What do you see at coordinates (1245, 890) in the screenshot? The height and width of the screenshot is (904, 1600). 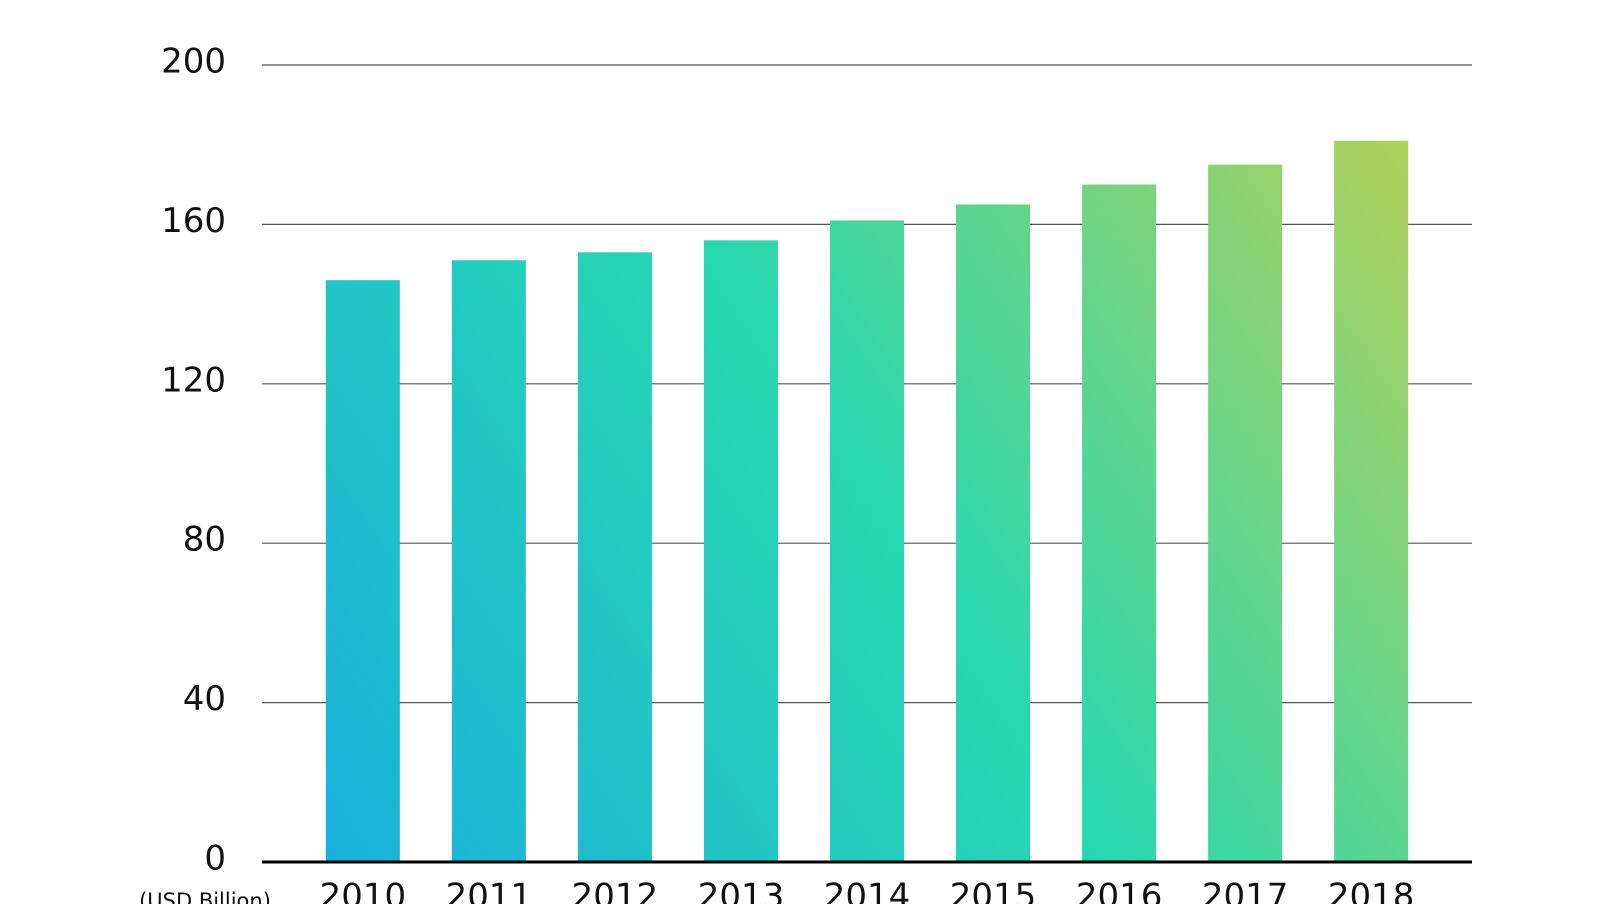 I see `x-tick-label: 2017` at bounding box center [1245, 890].